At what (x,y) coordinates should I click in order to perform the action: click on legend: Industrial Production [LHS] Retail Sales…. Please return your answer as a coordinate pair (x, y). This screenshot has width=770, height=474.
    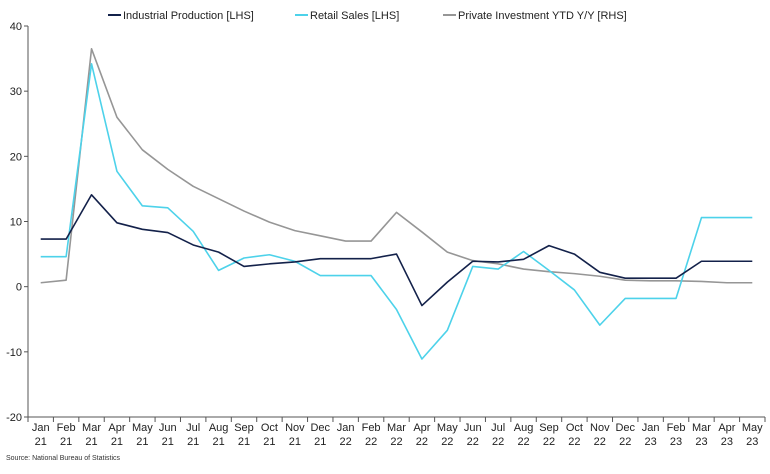
    Looking at the image, I should click on (367, 16).